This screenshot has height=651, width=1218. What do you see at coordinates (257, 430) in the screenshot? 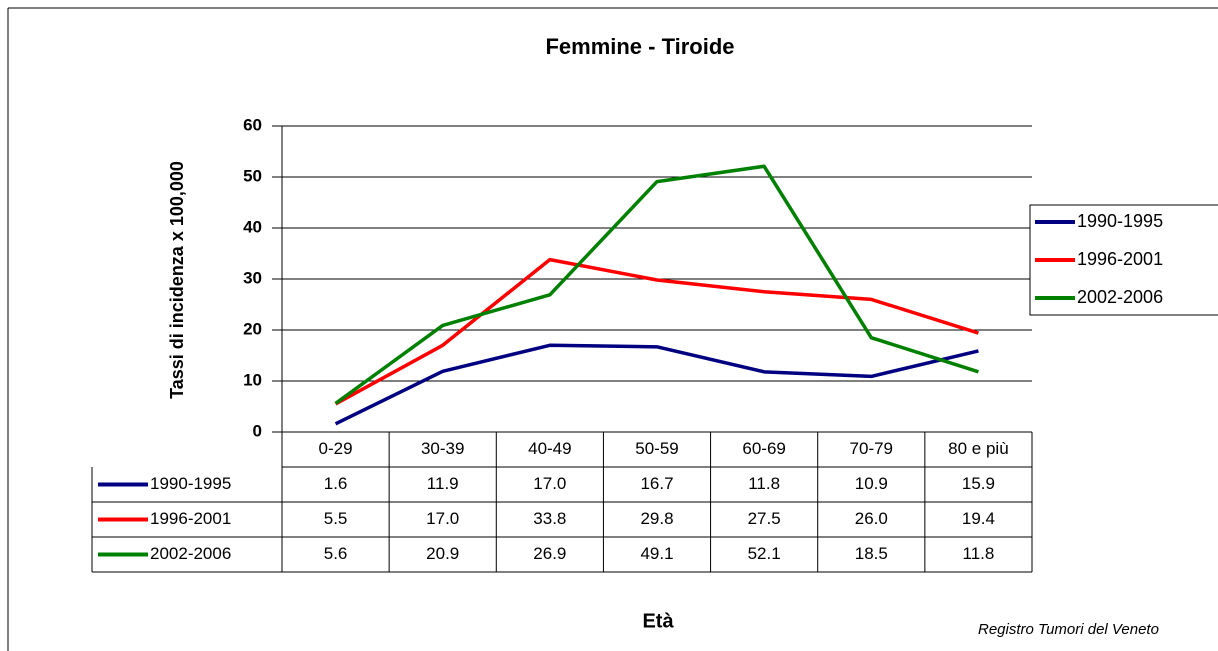
I see `y-tick-label: 0` at bounding box center [257, 430].